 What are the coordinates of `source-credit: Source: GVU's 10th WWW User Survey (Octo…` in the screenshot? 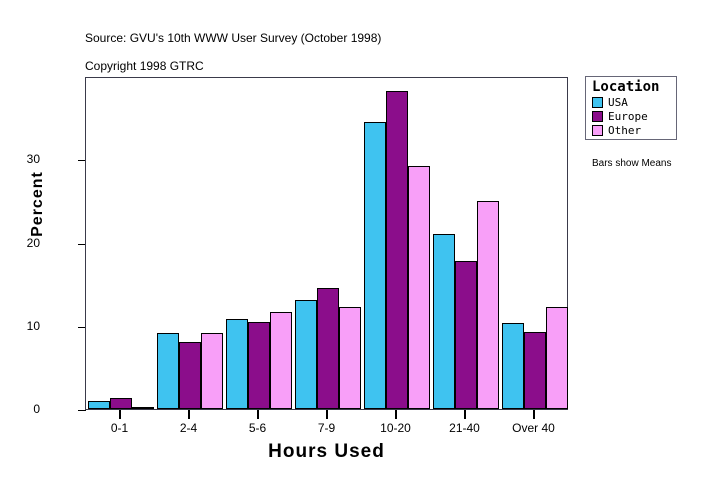 It's located at (233, 38).